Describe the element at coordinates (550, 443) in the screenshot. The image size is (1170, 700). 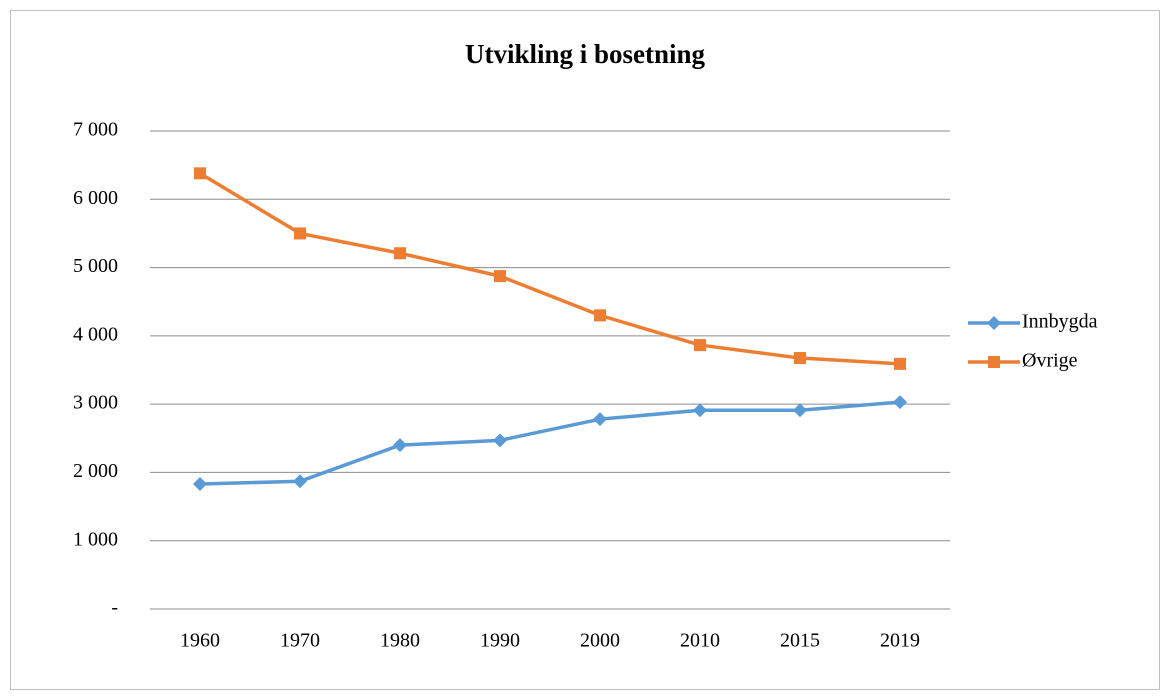
I see `series-line` at that location.